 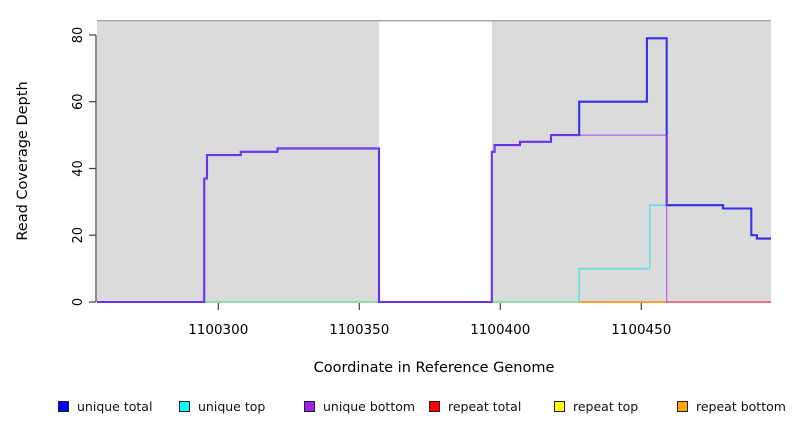 What do you see at coordinates (434, 368) in the screenshot?
I see `x-axis-title: Coordinate in Reference Genome` at bounding box center [434, 368].